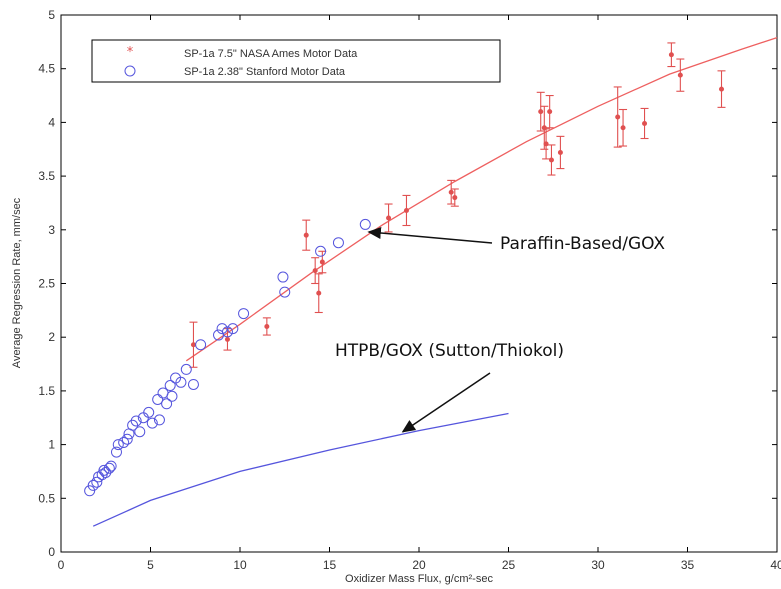 This screenshot has height=589, width=781. I want to click on legend-label-nasa: SP-1a 7.5" NASA Ames Motor Data, so click(271, 54).